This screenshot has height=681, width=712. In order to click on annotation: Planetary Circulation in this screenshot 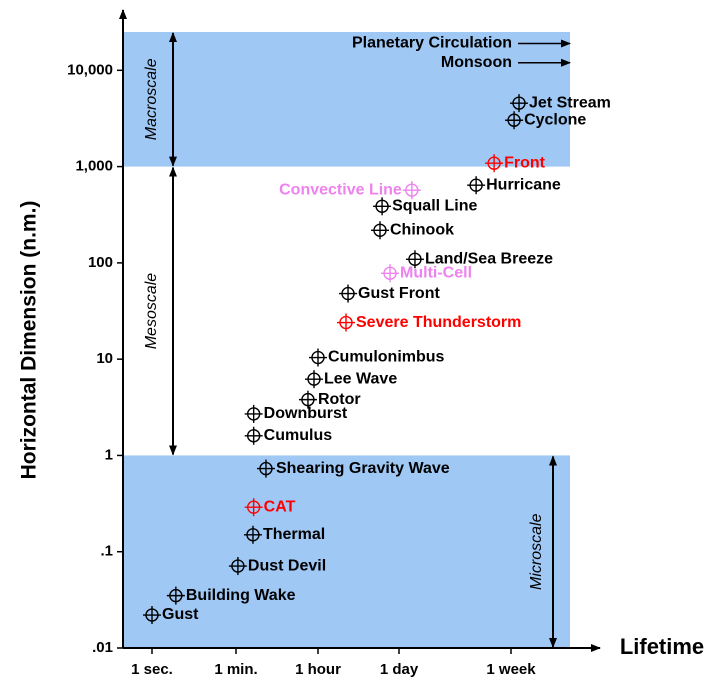, I will do `click(432, 43)`.